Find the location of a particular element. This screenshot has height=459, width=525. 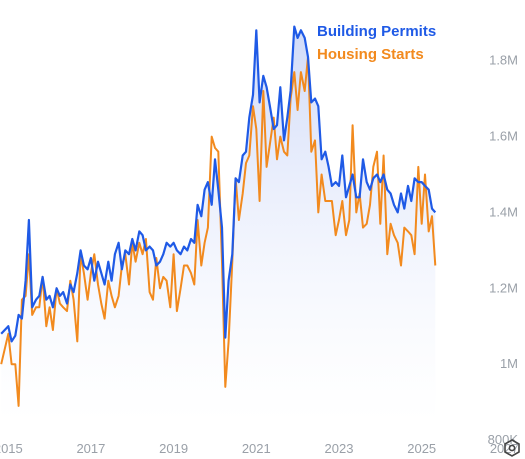

x-tick-label: 2019 is located at coordinates (173, 448).